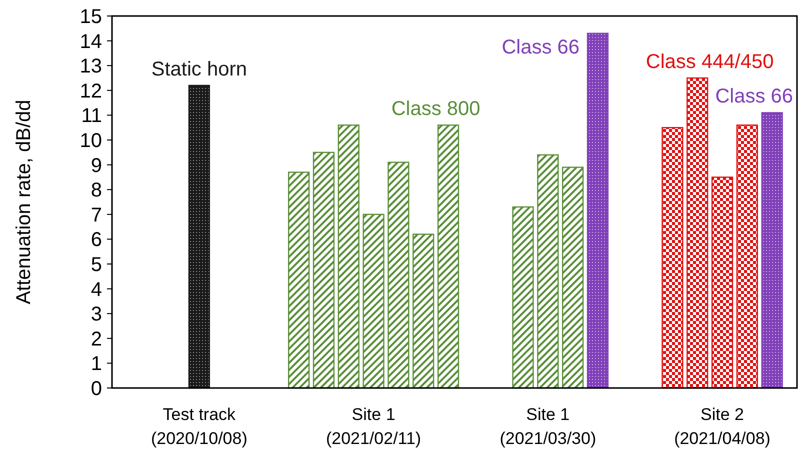  Describe the element at coordinates (199, 69) in the screenshot. I see `series-label: Static horn` at that location.